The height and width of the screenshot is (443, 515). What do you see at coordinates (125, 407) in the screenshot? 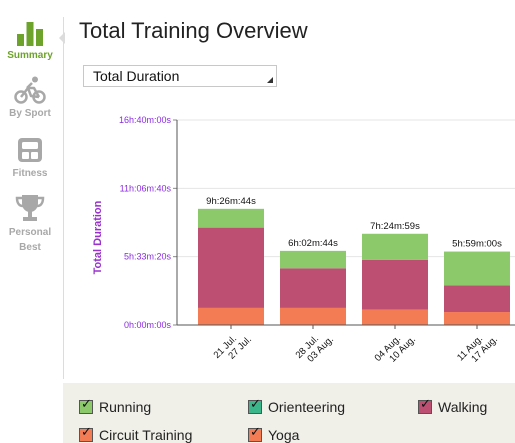
I see `legend-label: Running` at bounding box center [125, 407].